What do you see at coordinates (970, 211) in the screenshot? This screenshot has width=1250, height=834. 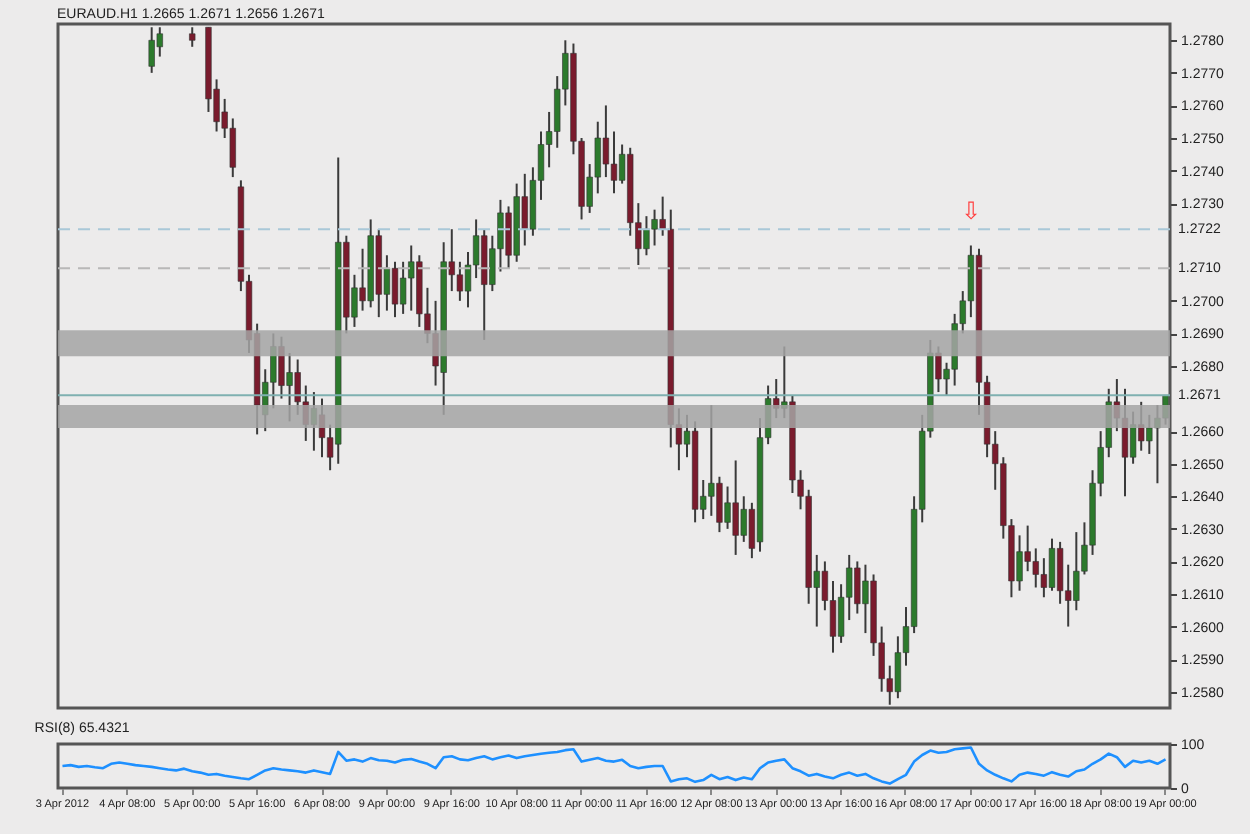 I see `annotation: ⇩` at bounding box center [970, 211].